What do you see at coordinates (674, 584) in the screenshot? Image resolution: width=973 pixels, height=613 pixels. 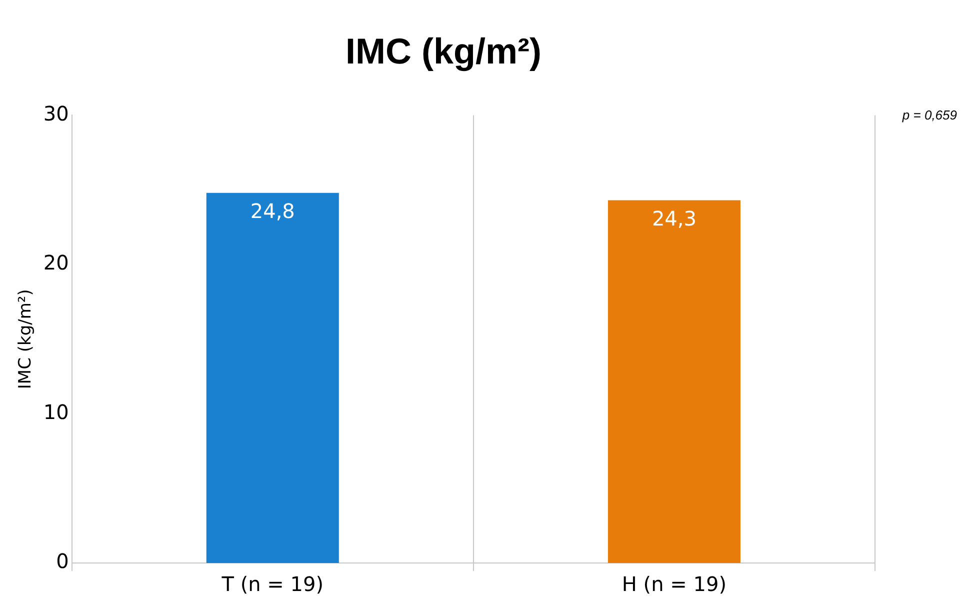 I see `x-tick-label: H (n = 19)` at bounding box center [674, 584].